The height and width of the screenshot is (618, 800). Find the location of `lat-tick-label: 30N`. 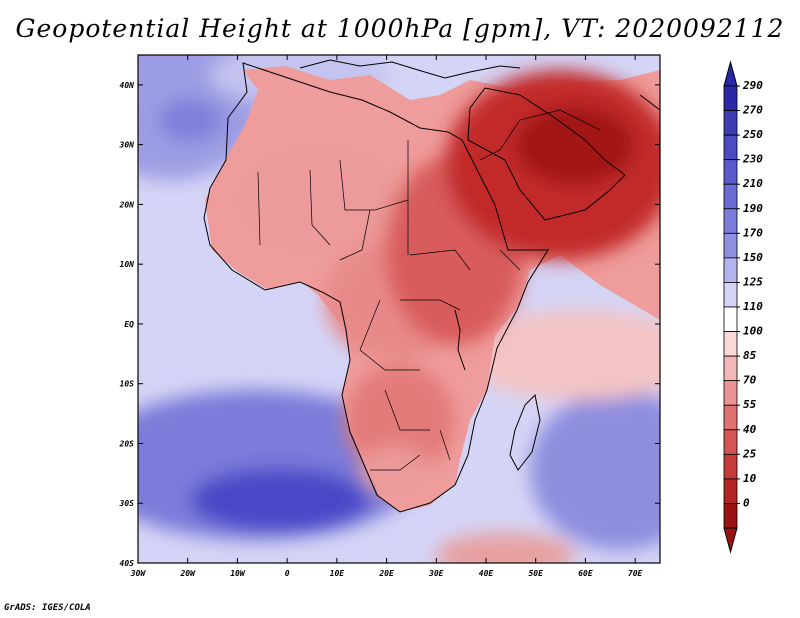

lat-tick-label: 30N is located at coordinates (127, 145).